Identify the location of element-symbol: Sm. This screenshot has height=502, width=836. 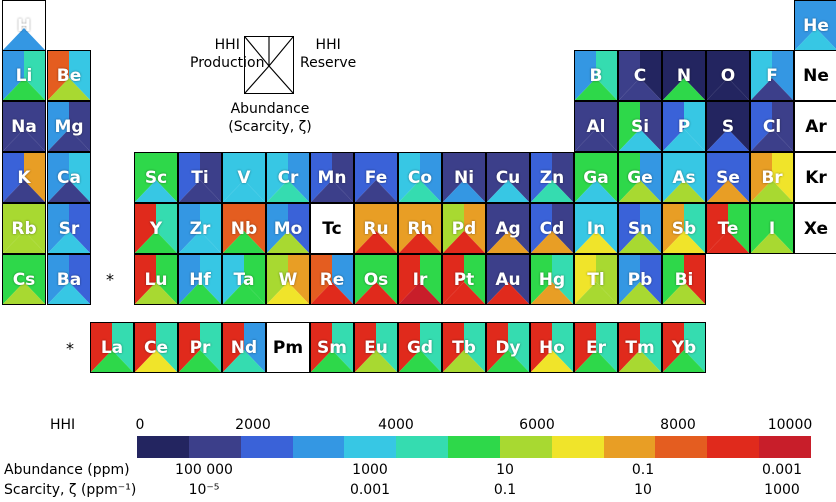
(332, 347).